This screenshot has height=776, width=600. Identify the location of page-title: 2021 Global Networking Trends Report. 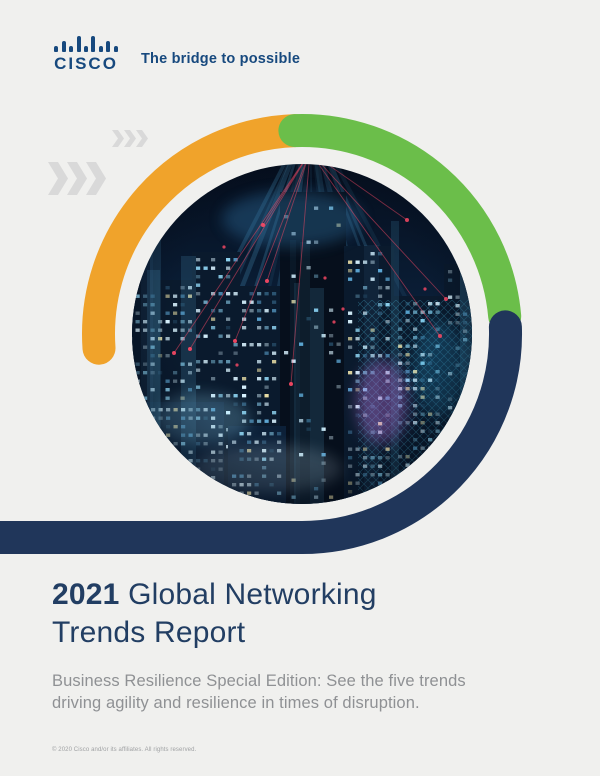
(214, 614).